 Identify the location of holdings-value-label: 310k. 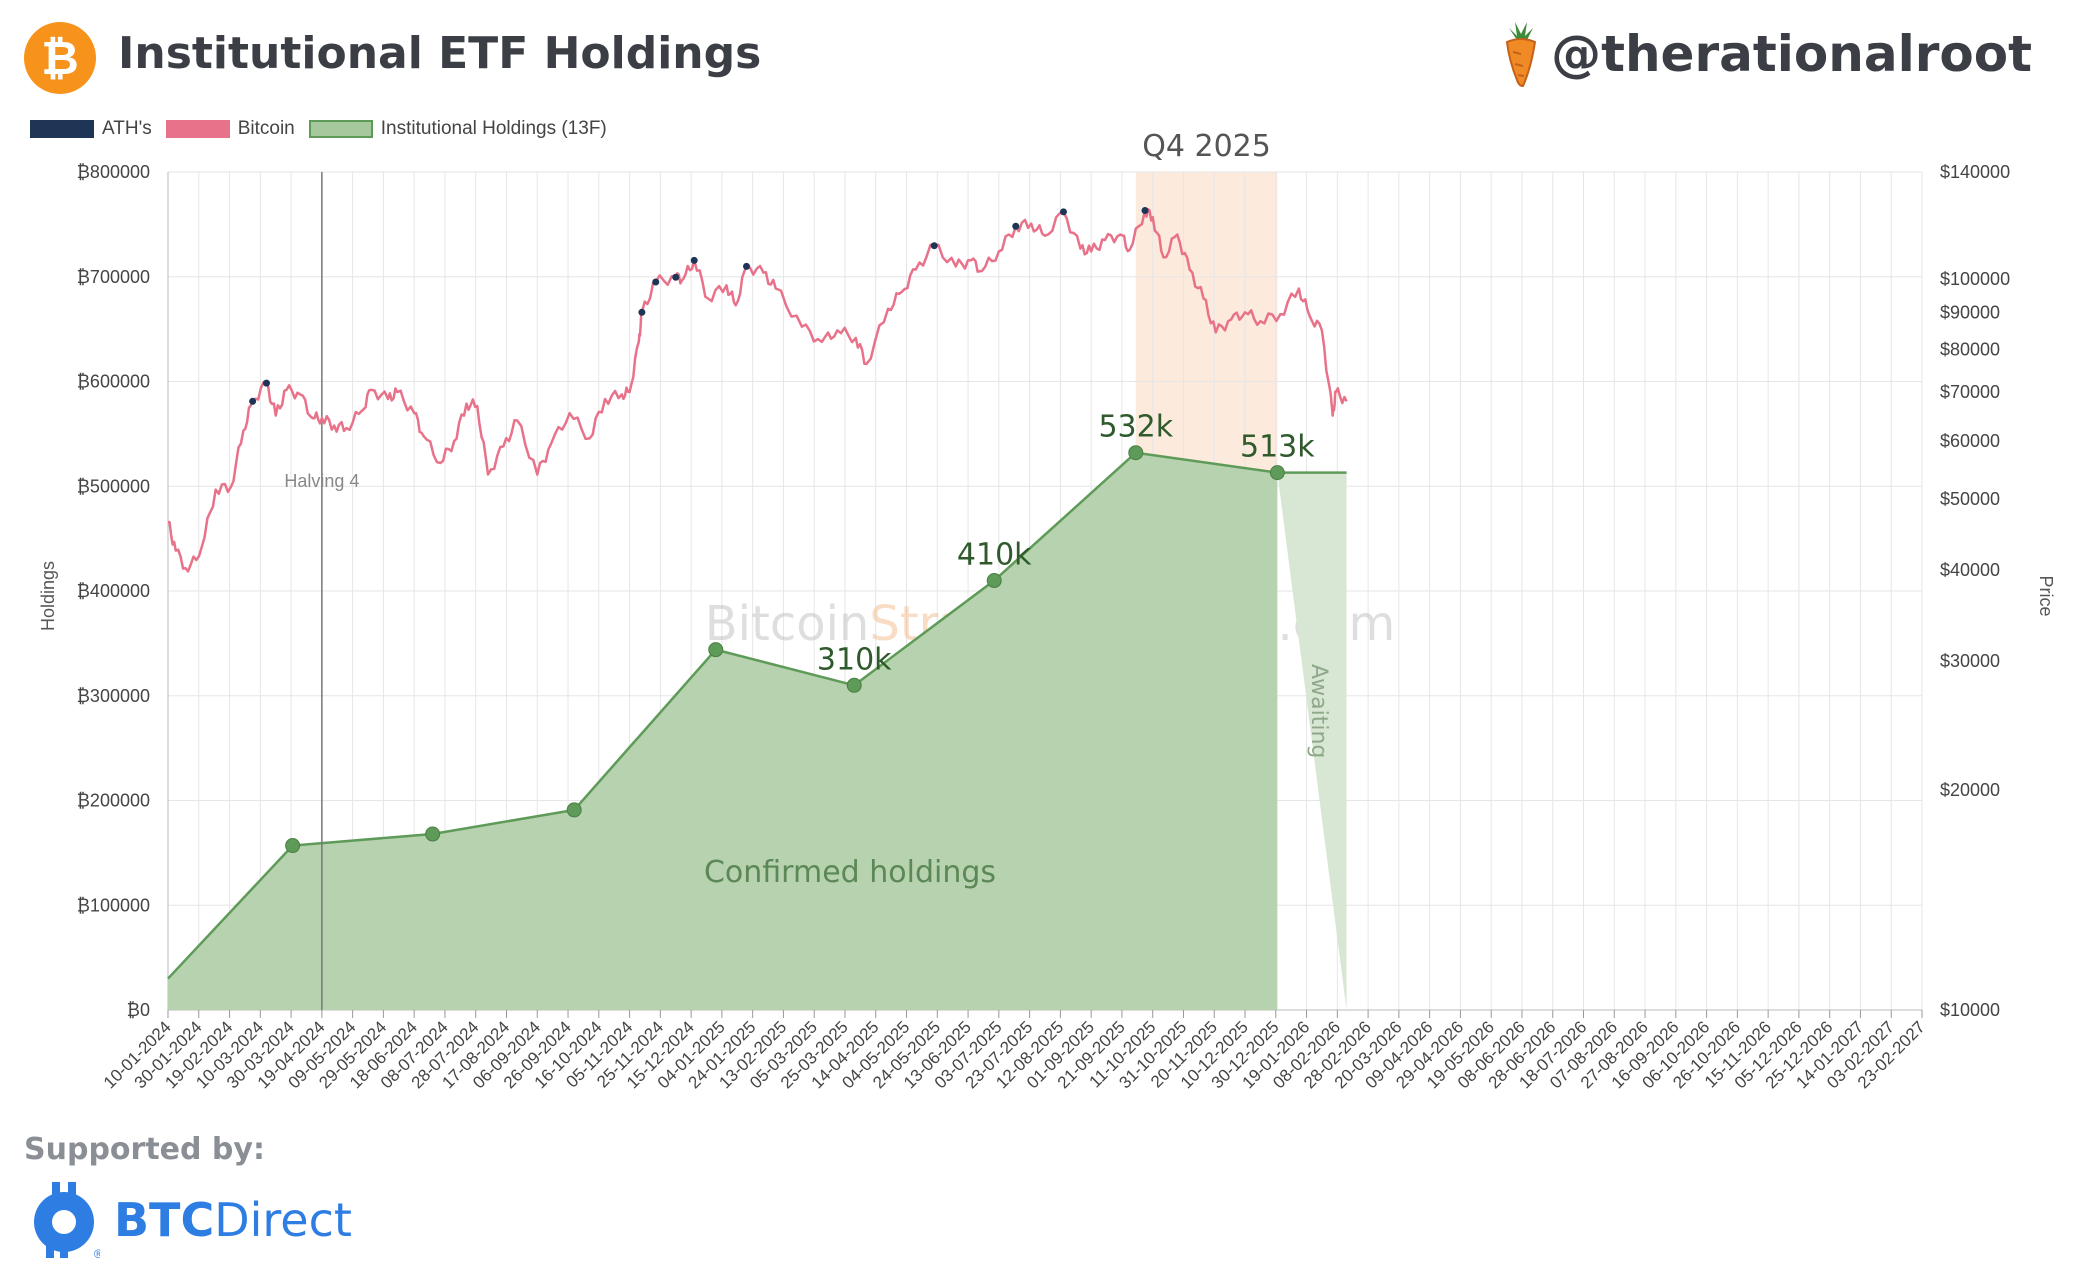
(854, 659).